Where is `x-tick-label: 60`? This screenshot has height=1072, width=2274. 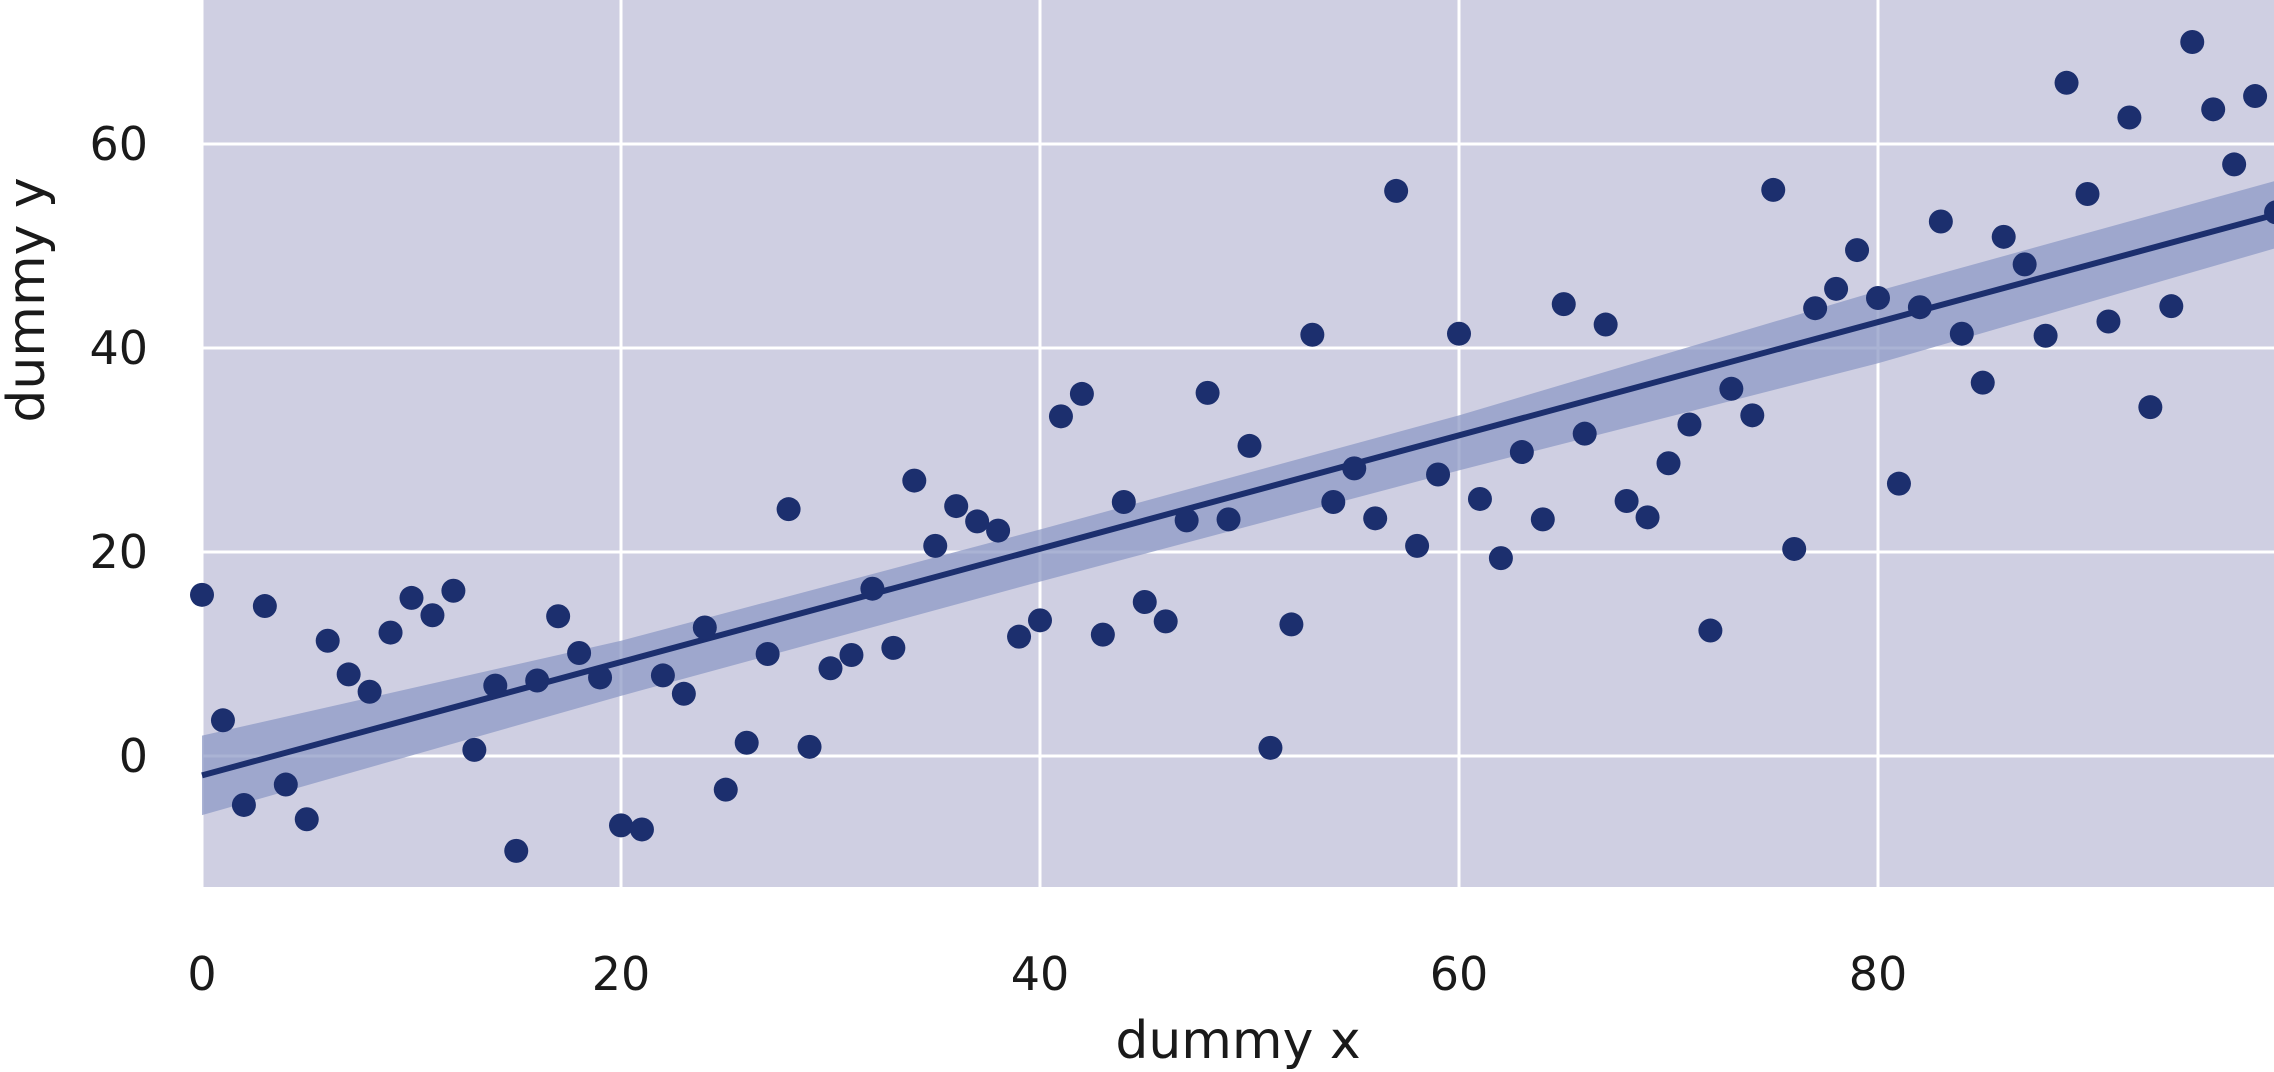
x-tick-label: 60 is located at coordinates (1459, 974).